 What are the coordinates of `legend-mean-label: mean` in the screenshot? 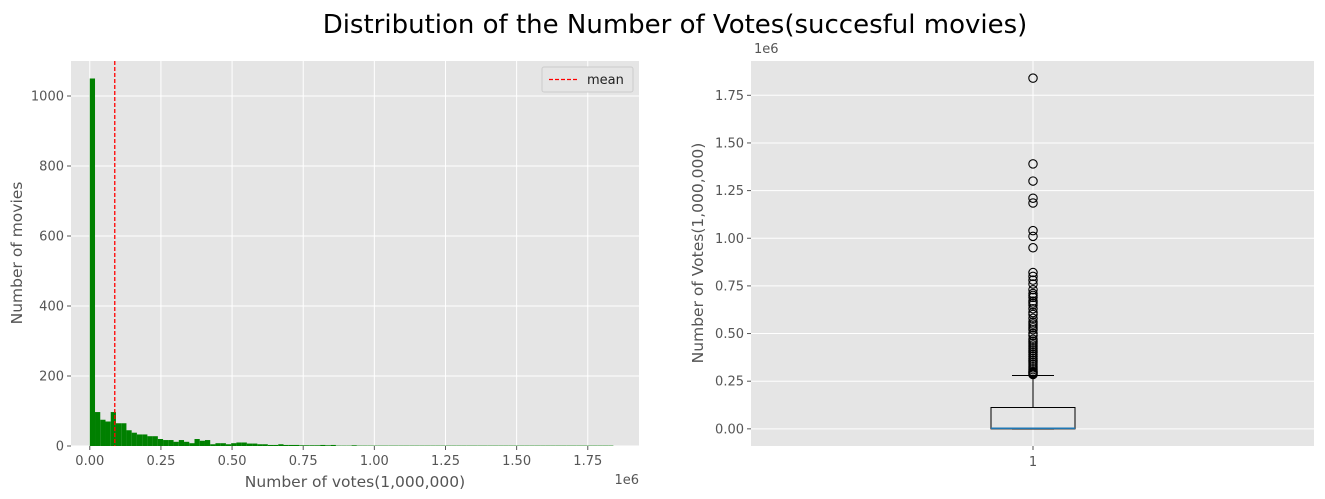 It's located at (605, 80).